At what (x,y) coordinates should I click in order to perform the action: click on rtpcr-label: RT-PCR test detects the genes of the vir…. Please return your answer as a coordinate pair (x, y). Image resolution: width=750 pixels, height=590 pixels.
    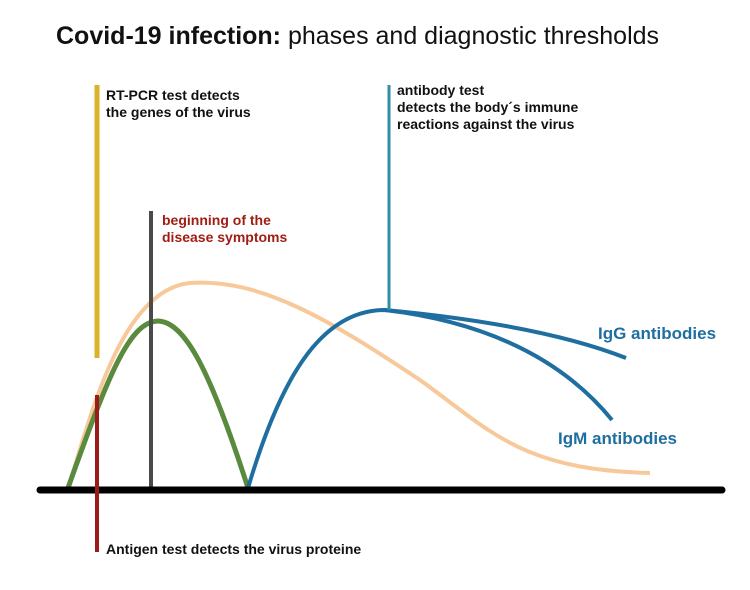
    Looking at the image, I should click on (178, 104).